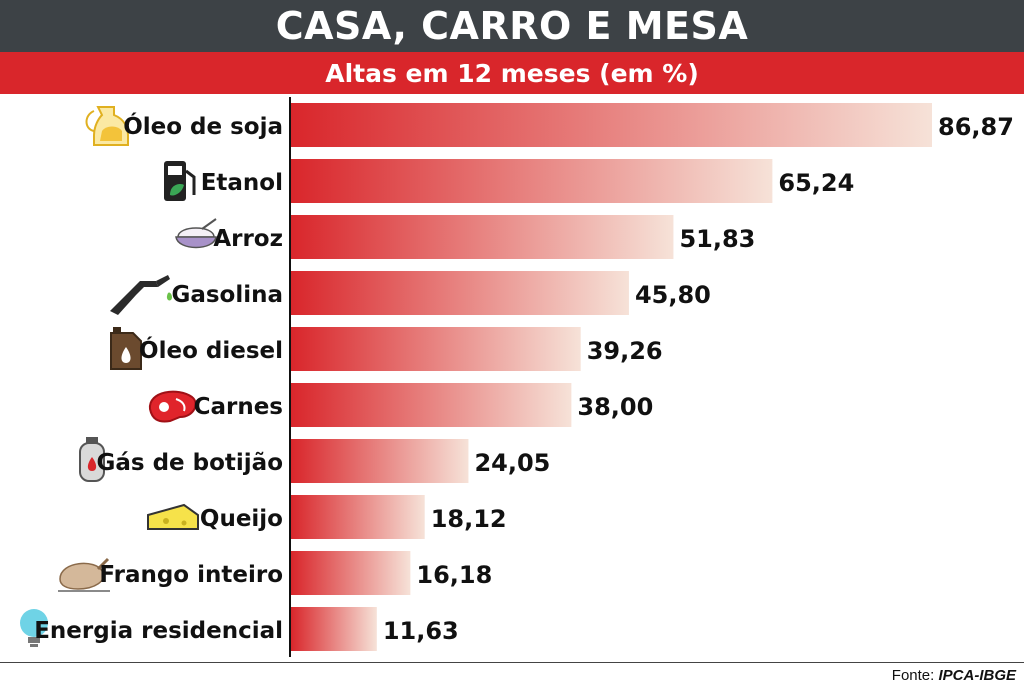 This screenshot has height=692, width=1024. I want to click on value-label: 16,18, so click(454, 575).